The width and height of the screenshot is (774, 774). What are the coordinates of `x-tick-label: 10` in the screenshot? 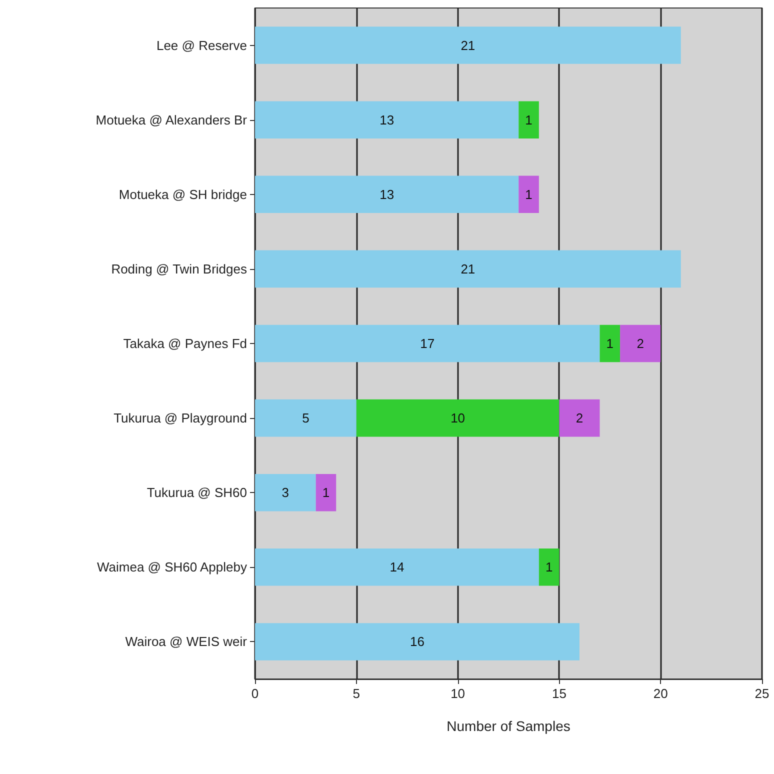 It's located at (458, 693).